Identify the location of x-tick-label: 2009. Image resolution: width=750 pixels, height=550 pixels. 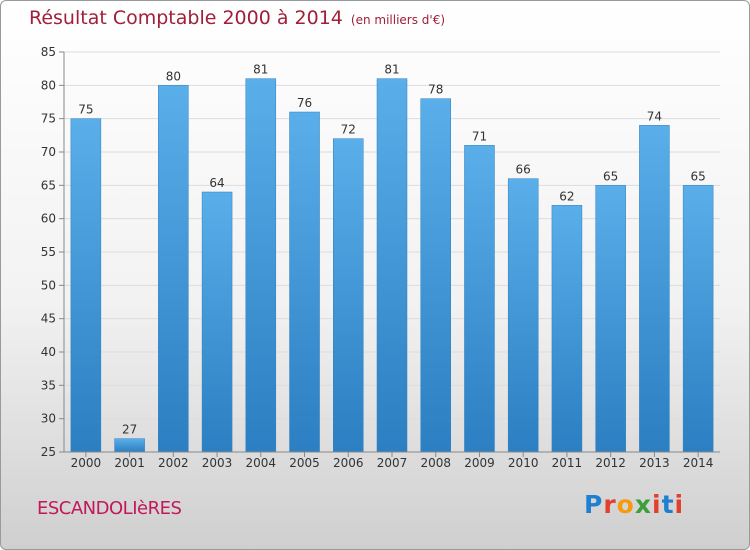
(479, 463).